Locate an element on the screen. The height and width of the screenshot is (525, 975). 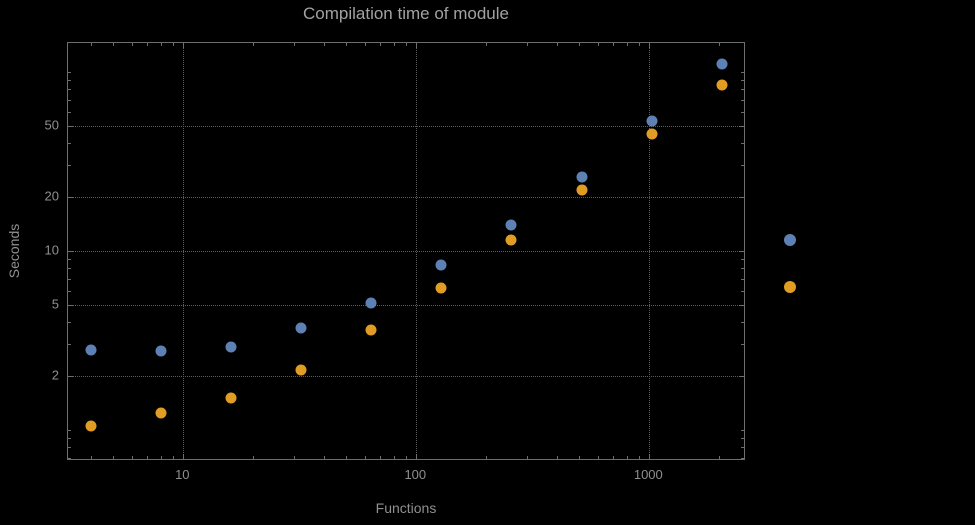
legend is located at coordinates (790, 263).